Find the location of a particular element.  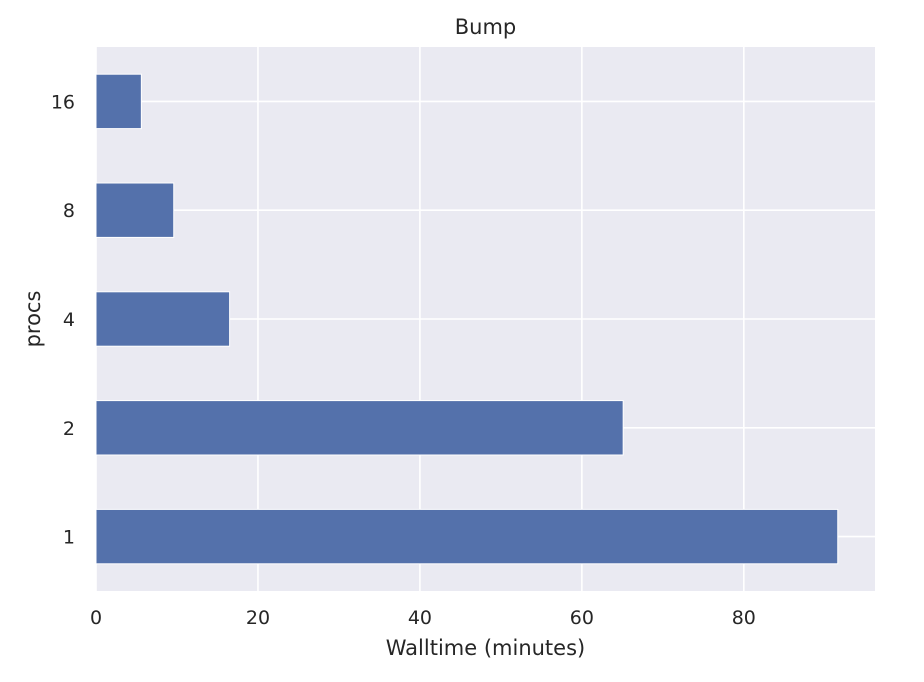

y-tick-label: 16 is located at coordinates (63, 102).